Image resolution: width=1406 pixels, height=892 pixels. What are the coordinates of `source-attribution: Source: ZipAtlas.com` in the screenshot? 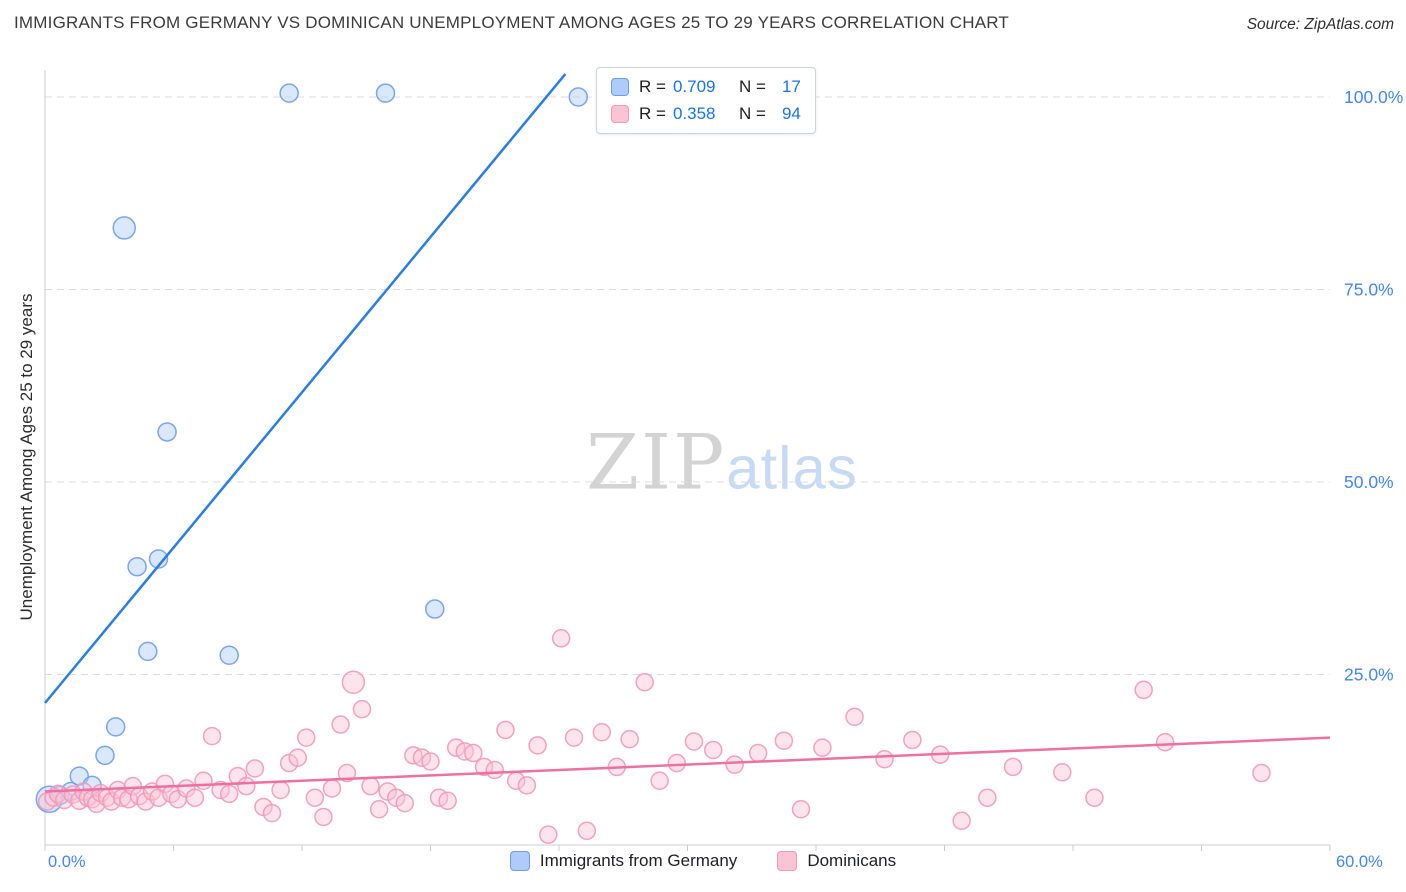 It's located at (1320, 24).